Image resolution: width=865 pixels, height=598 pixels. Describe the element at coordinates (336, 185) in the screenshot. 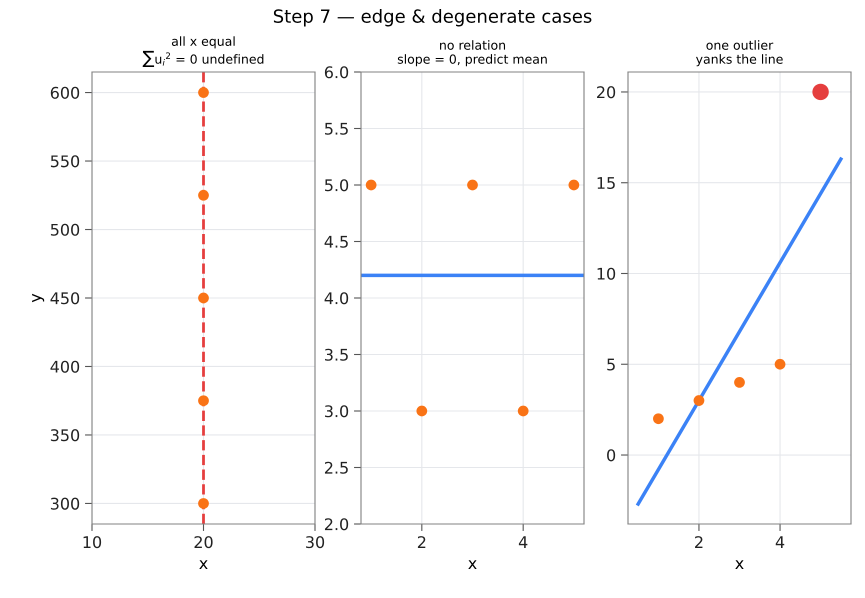

I see `y-tick-label: 5.0` at that location.